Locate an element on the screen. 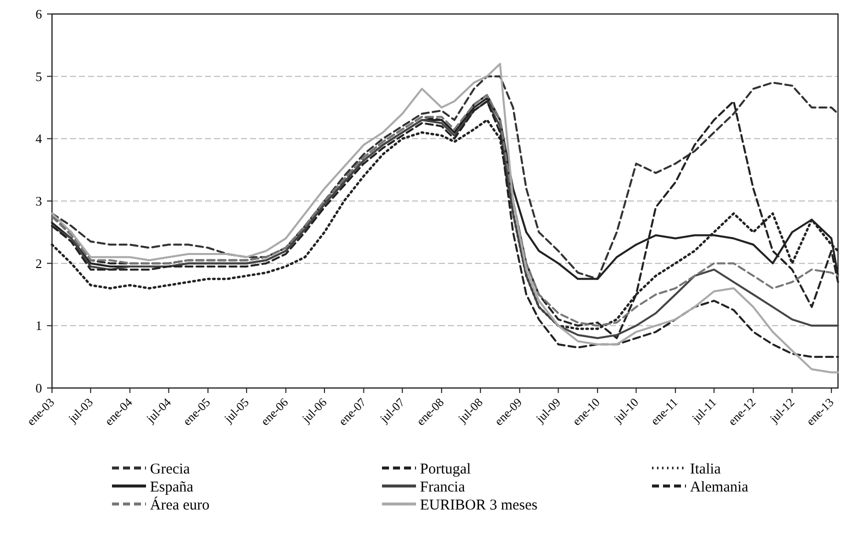 This screenshot has width=844, height=542. legend-label: Francia is located at coordinates (443, 487).